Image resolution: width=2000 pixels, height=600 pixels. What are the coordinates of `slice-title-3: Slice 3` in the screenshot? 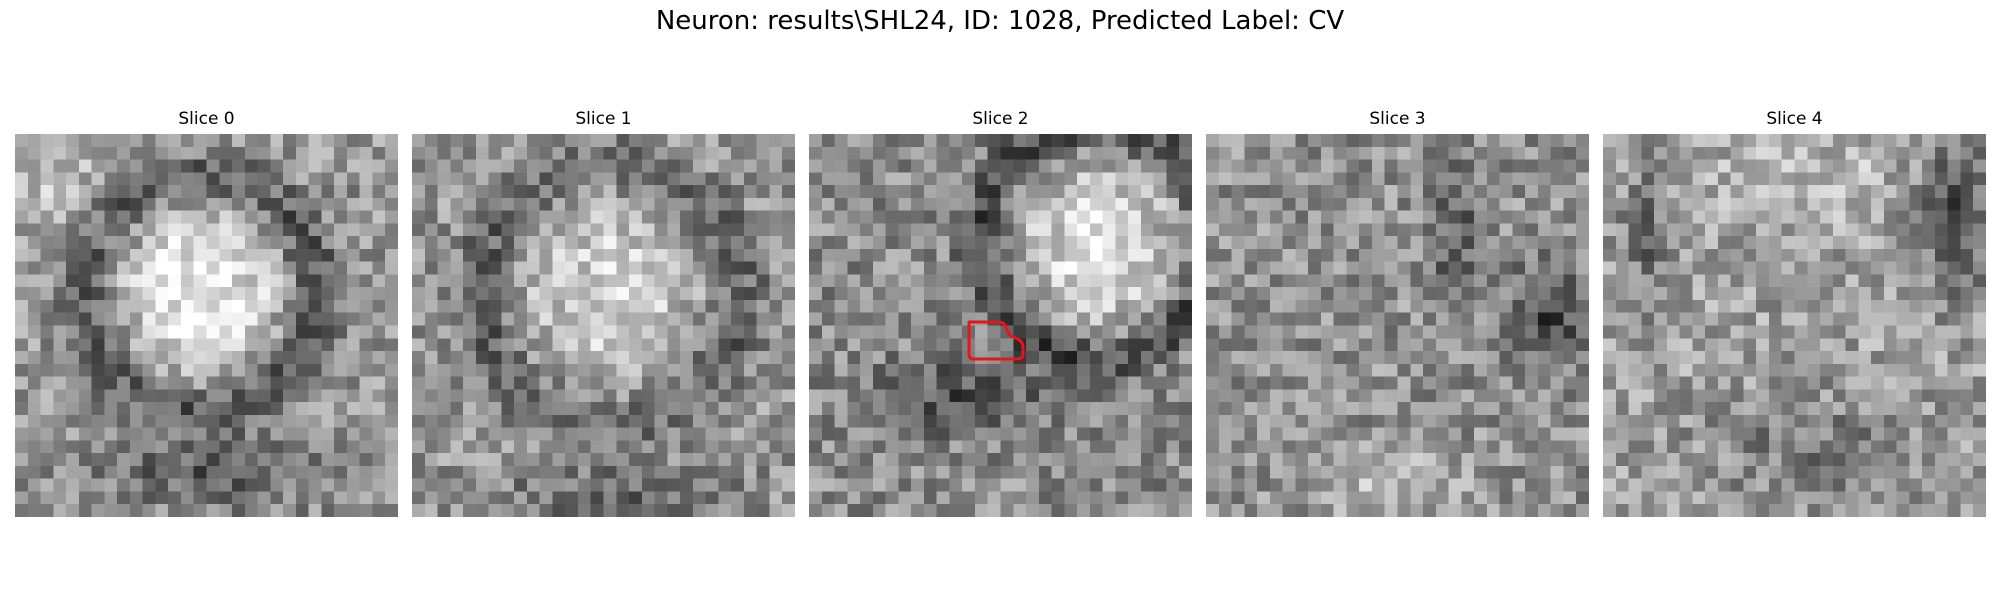 It's located at (1397, 119).